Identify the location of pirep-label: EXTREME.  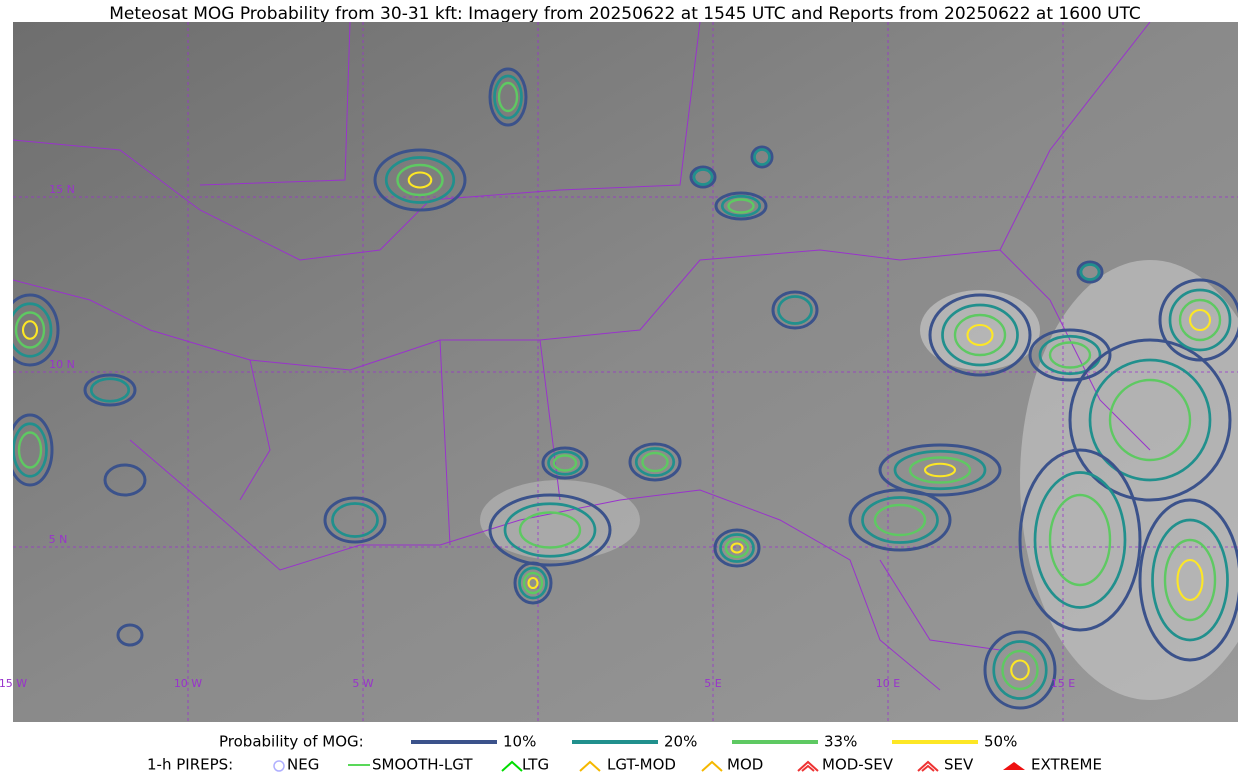
(1066, 765).